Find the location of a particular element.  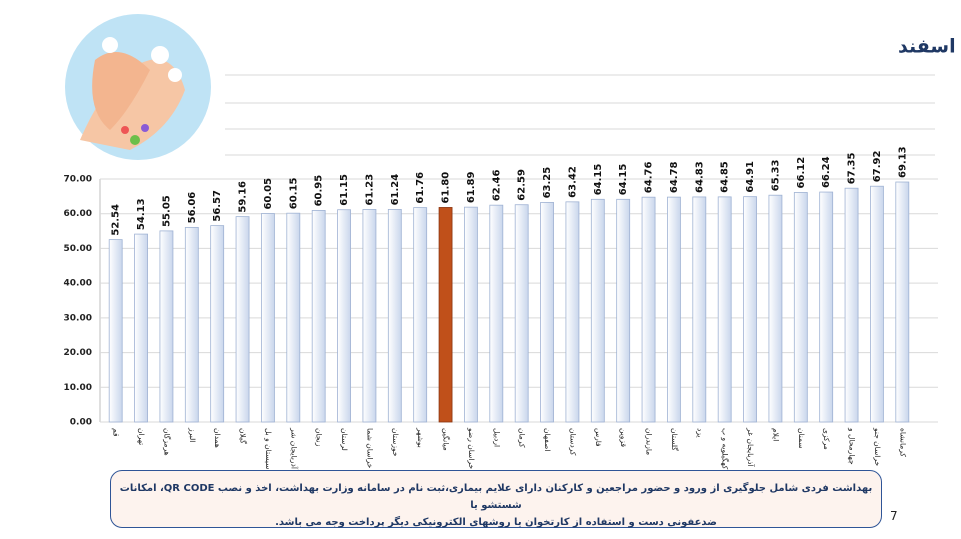

x-tick-label: مازندران is located at coordinates (649, 441).